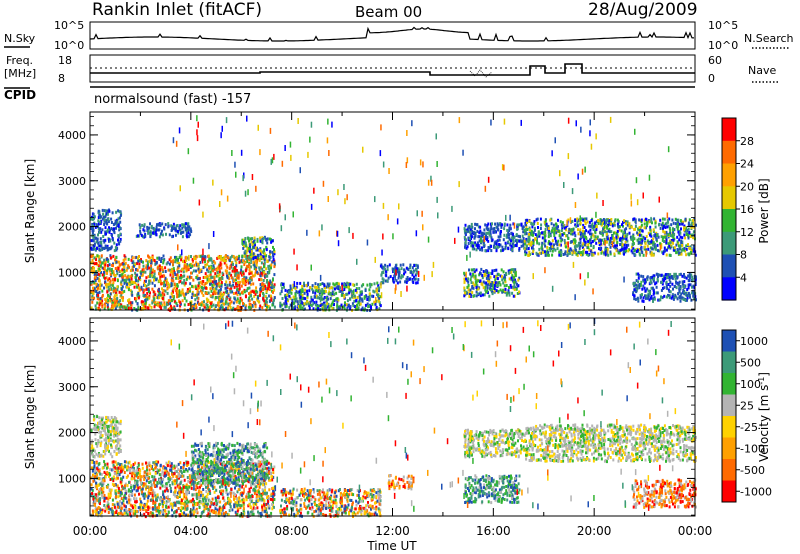 This screenshot has height=554, width=800. Describe the element at coordinates (19, 60) in the screenshot. I see `freq-label: Freq.` at that location.